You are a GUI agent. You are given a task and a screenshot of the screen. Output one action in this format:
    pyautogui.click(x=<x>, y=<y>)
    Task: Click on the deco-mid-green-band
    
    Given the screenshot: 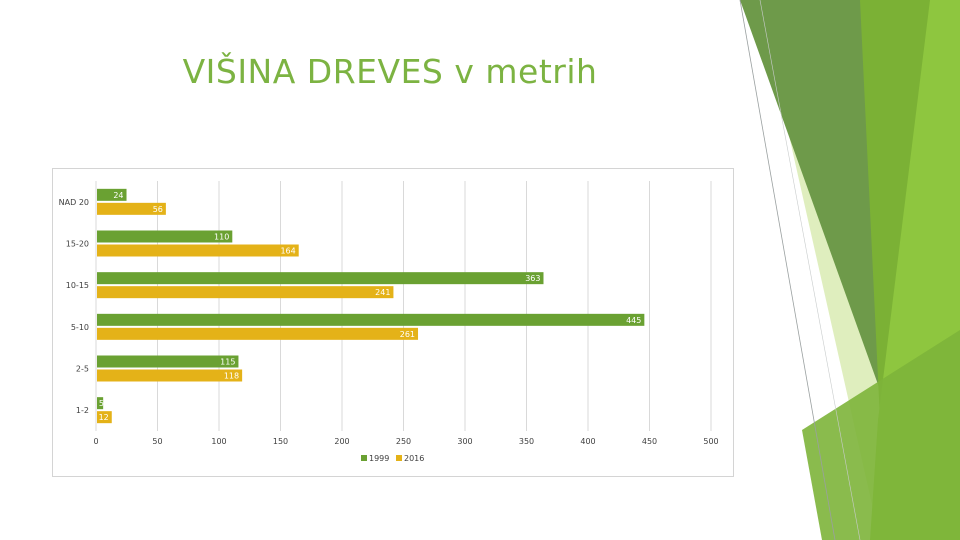 What is the action you would take?
    pyautogui.click(x=897, y=210)
    